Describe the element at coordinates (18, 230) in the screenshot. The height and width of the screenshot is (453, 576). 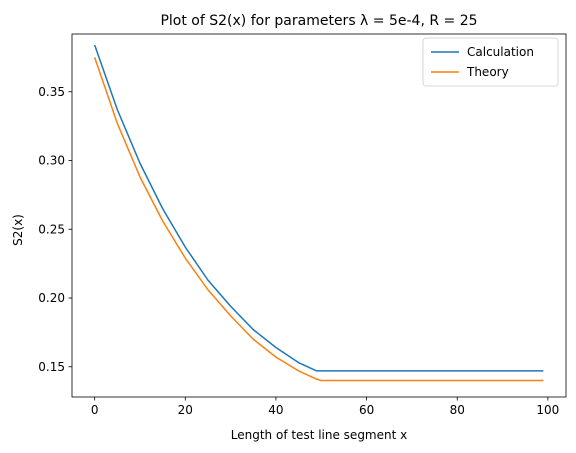
I see `y-axis-title: S2(x)` at that location.